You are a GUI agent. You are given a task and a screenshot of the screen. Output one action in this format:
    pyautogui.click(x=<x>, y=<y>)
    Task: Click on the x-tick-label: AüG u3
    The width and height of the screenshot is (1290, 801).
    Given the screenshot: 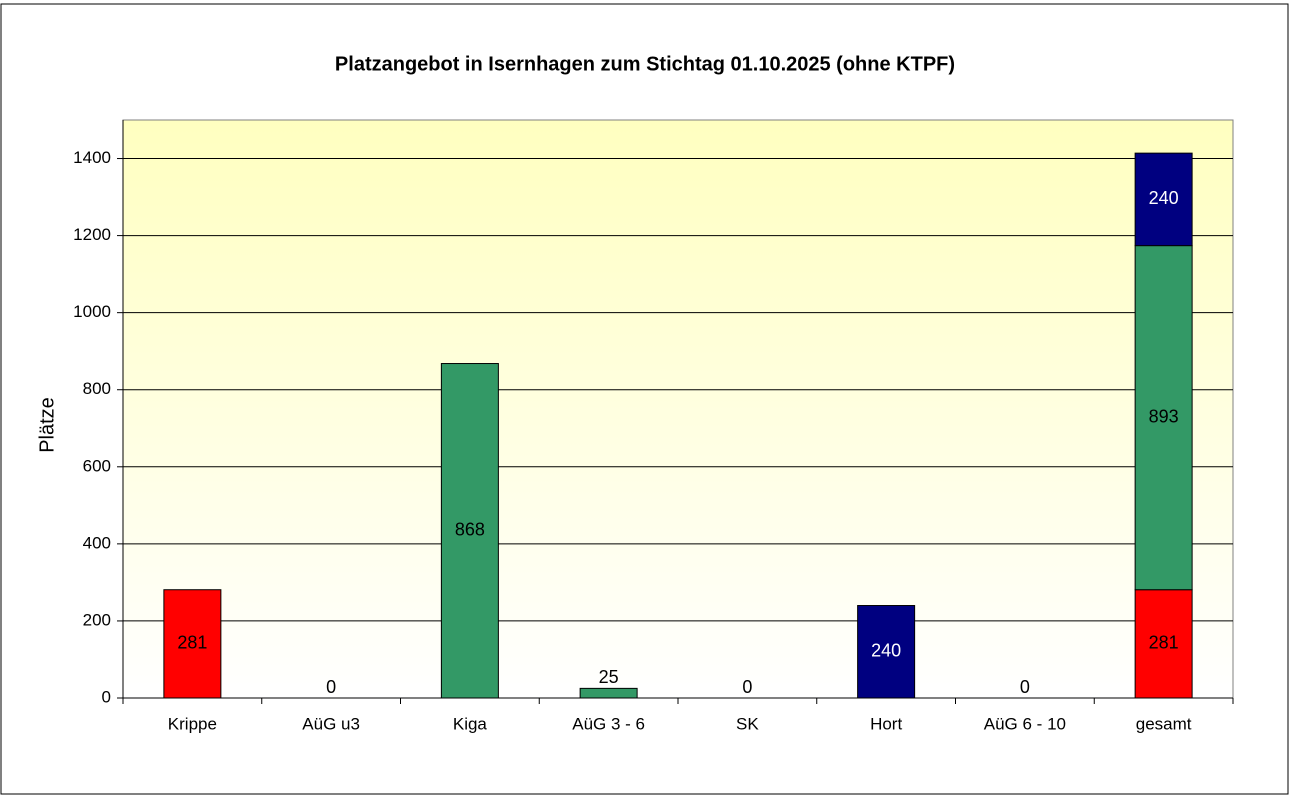 What is the action you would take?
    pyautogui.click(x=331, y=723)
    